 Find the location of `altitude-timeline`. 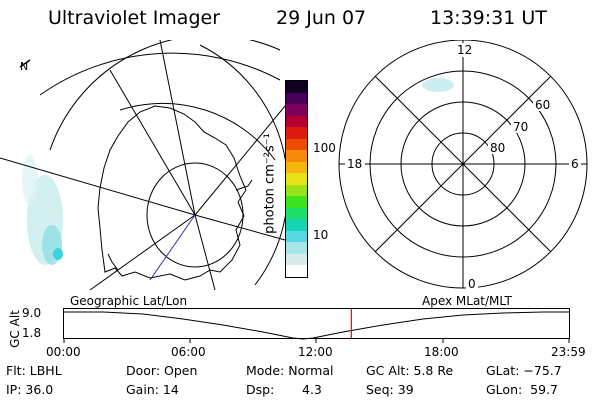

altitude-timeline is located at coordinates (316, 325).